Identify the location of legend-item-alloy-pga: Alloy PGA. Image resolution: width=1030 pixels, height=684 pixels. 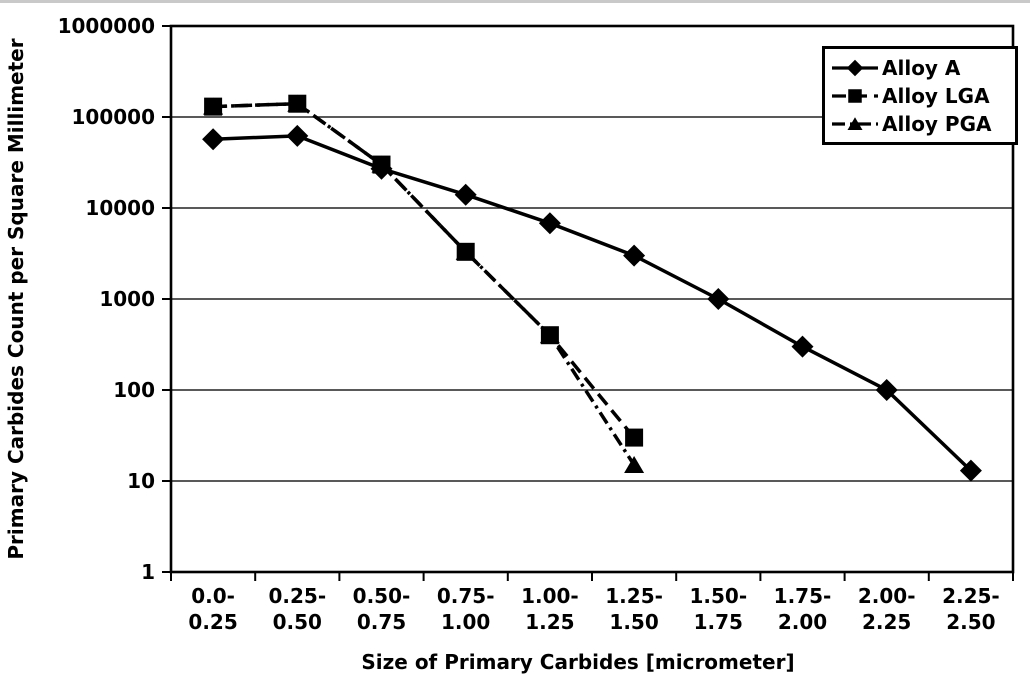
(922, 124).